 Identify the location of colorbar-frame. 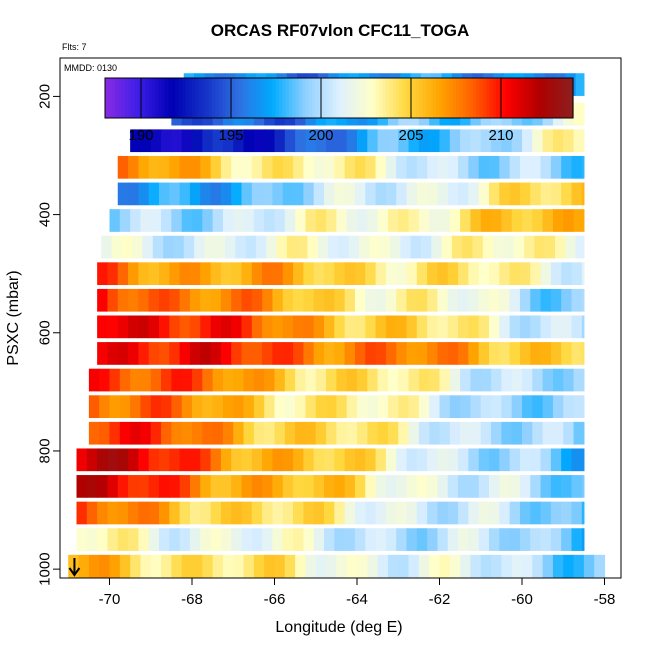
(339, 98).